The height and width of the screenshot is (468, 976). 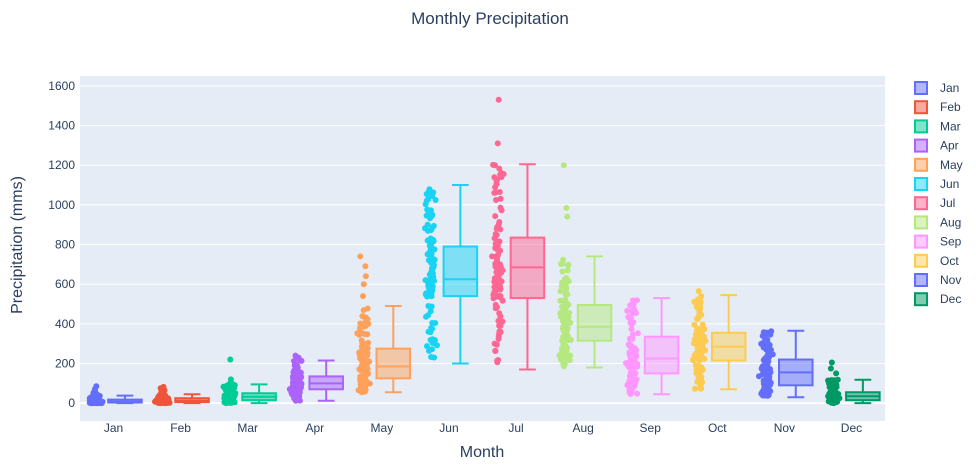 I want to click on legend: Jan Feb Mar Apr May Jun Jul Aug Sep Oct Nov Dec, so click(x=938, y=194).